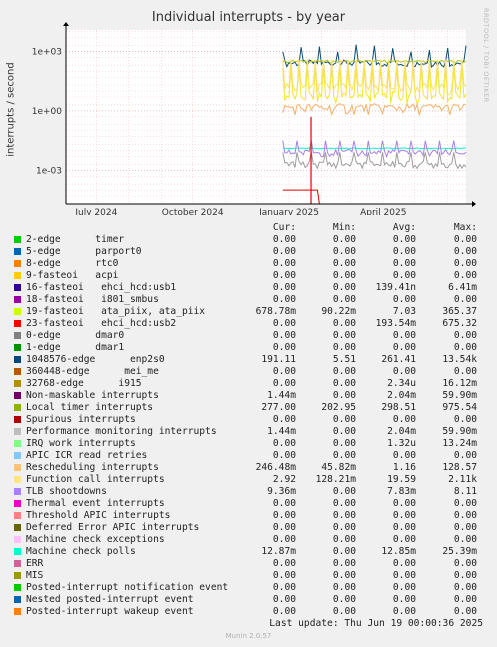 The height and width of the screenshot is (647, 497). What do you see at coordinates (95, 479) in the screenshot?
I see `legend-series-name: Function call interrupts` at bounding box center [95, 479].